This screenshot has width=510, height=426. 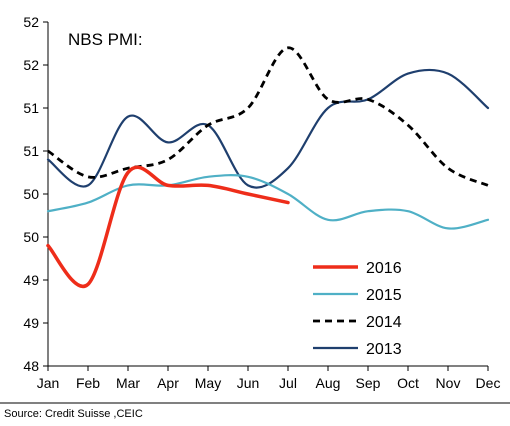 What do you see at coordinates (269, 383) in the screenshot?
I see `x-tick-labels: Jan Feb Mar Apr May Jun Jul Aug Sep Oct Nov Dec` at bounding box center [269, 383].